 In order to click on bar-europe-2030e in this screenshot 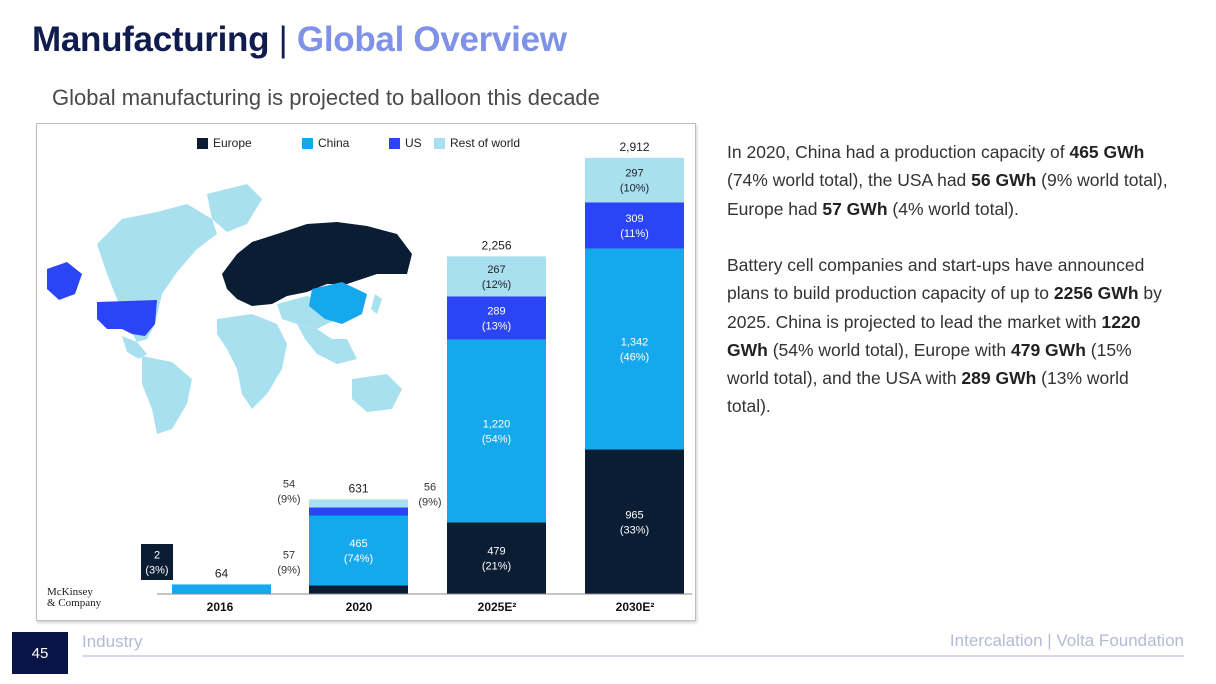, I will do `click(634, 521)`.